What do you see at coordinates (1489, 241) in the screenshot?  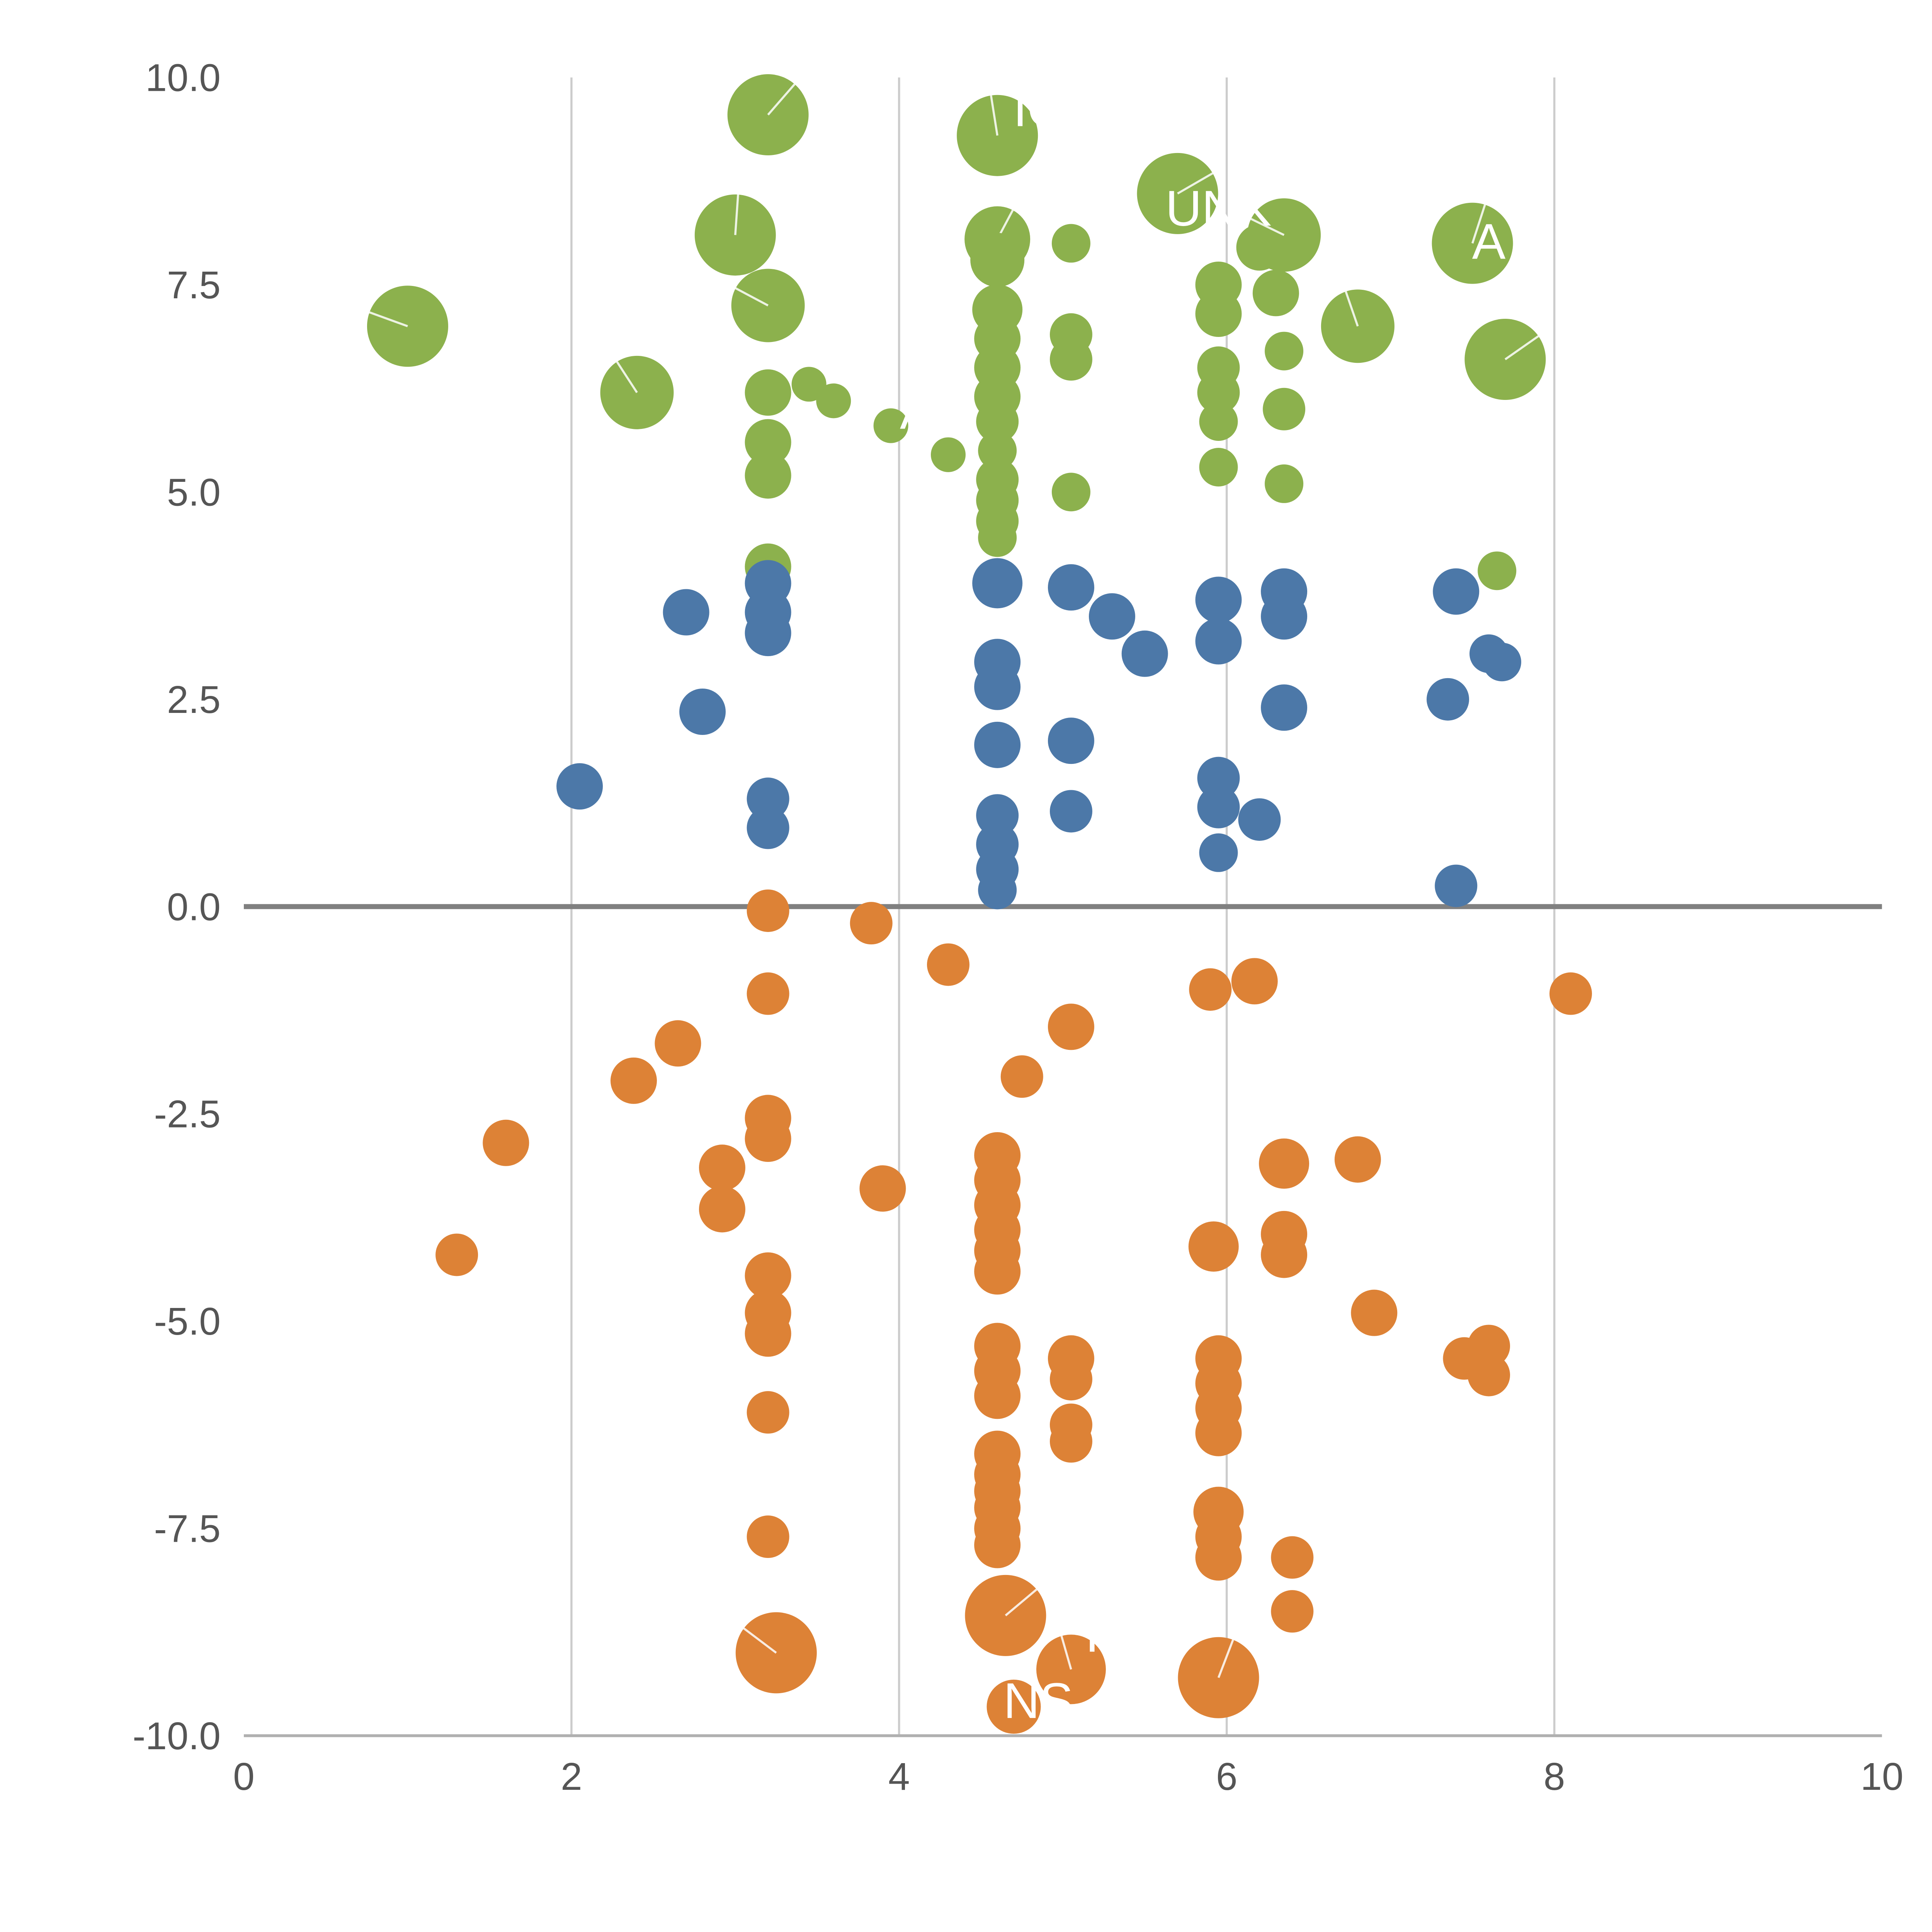 I see `annotation-label: A` at bounding box center [1489, 241].